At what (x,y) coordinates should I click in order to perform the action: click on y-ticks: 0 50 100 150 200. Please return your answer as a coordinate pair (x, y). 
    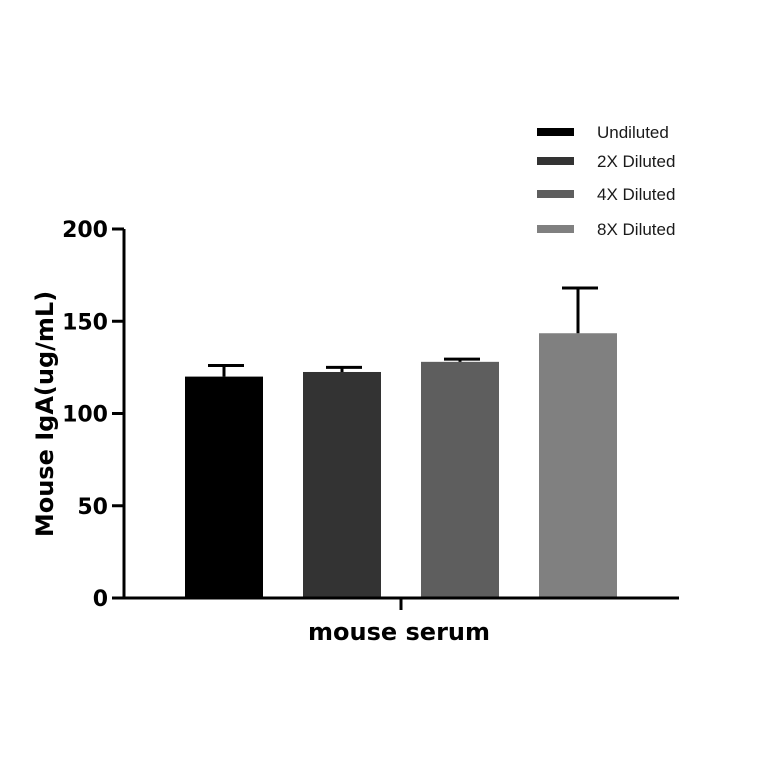
    Looking at the image, I should click on (93, 415).